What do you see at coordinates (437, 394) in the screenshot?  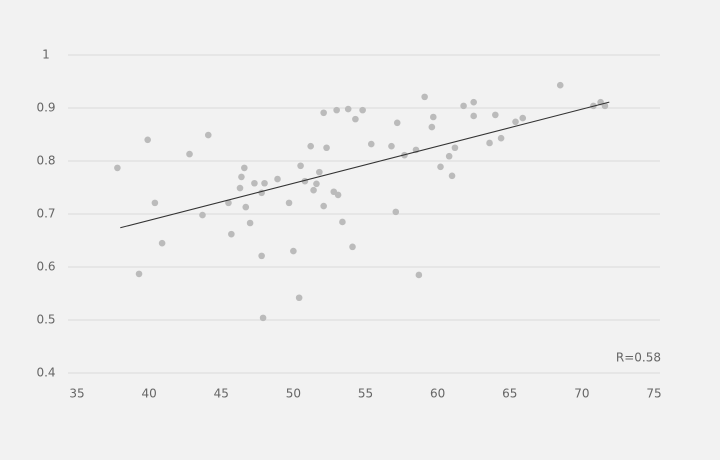 I see `x-tick-label: 60` at bounding box center [437, 394].